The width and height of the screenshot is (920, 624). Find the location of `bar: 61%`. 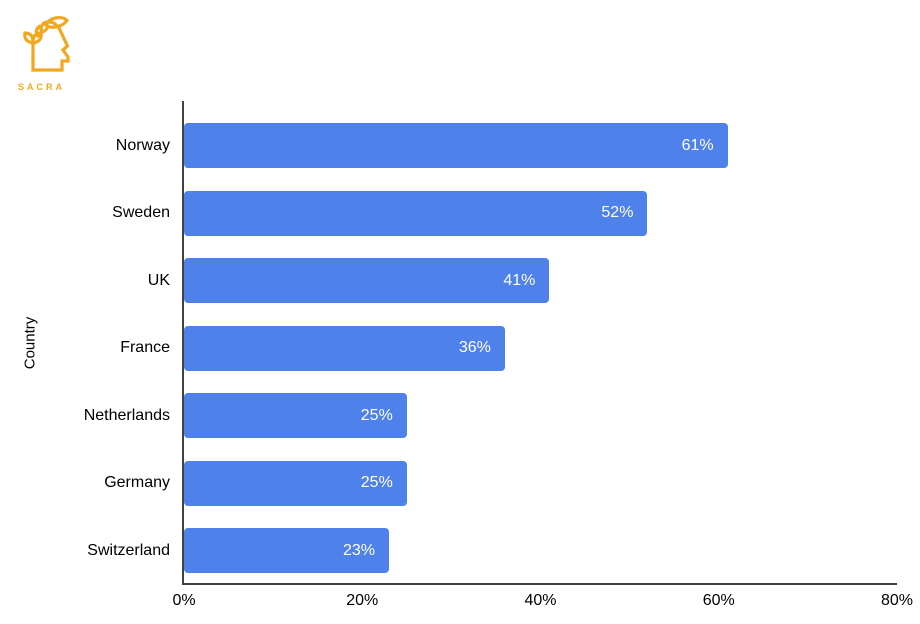

bar: 61% is located at coordinates (456, 146).